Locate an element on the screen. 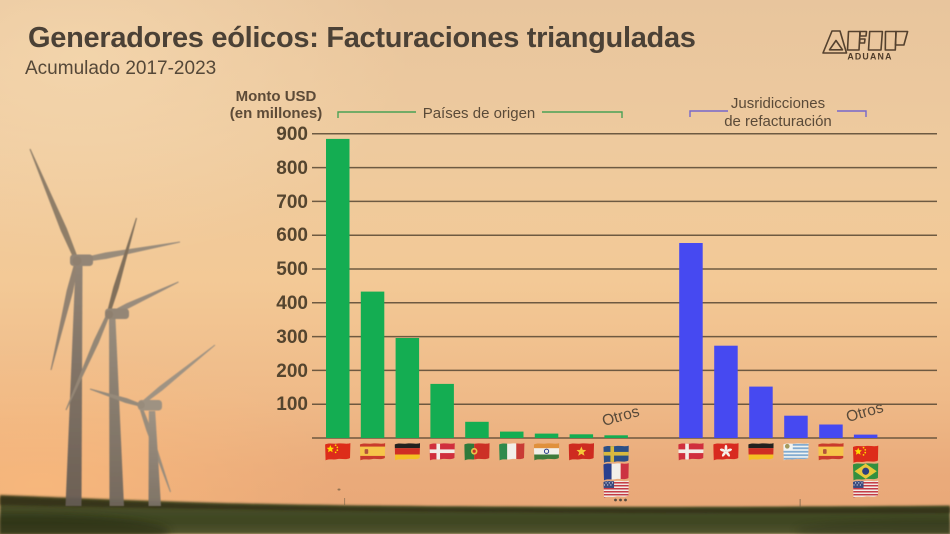 The image size is (950, 534). svg-text: ADUANA is located at coordinates (869, 57).